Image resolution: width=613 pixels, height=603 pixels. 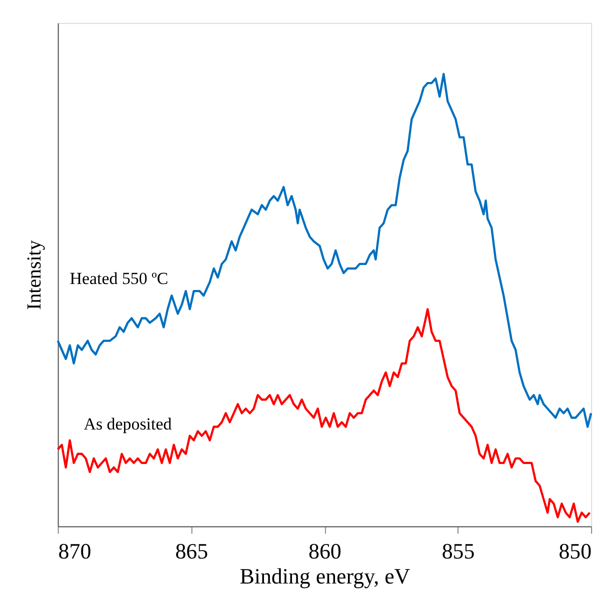 What do you see at coordinates (119, 278) in the screenshot?
I see `series-label: Heated 550 ºC` at bounding box center [119, 278].